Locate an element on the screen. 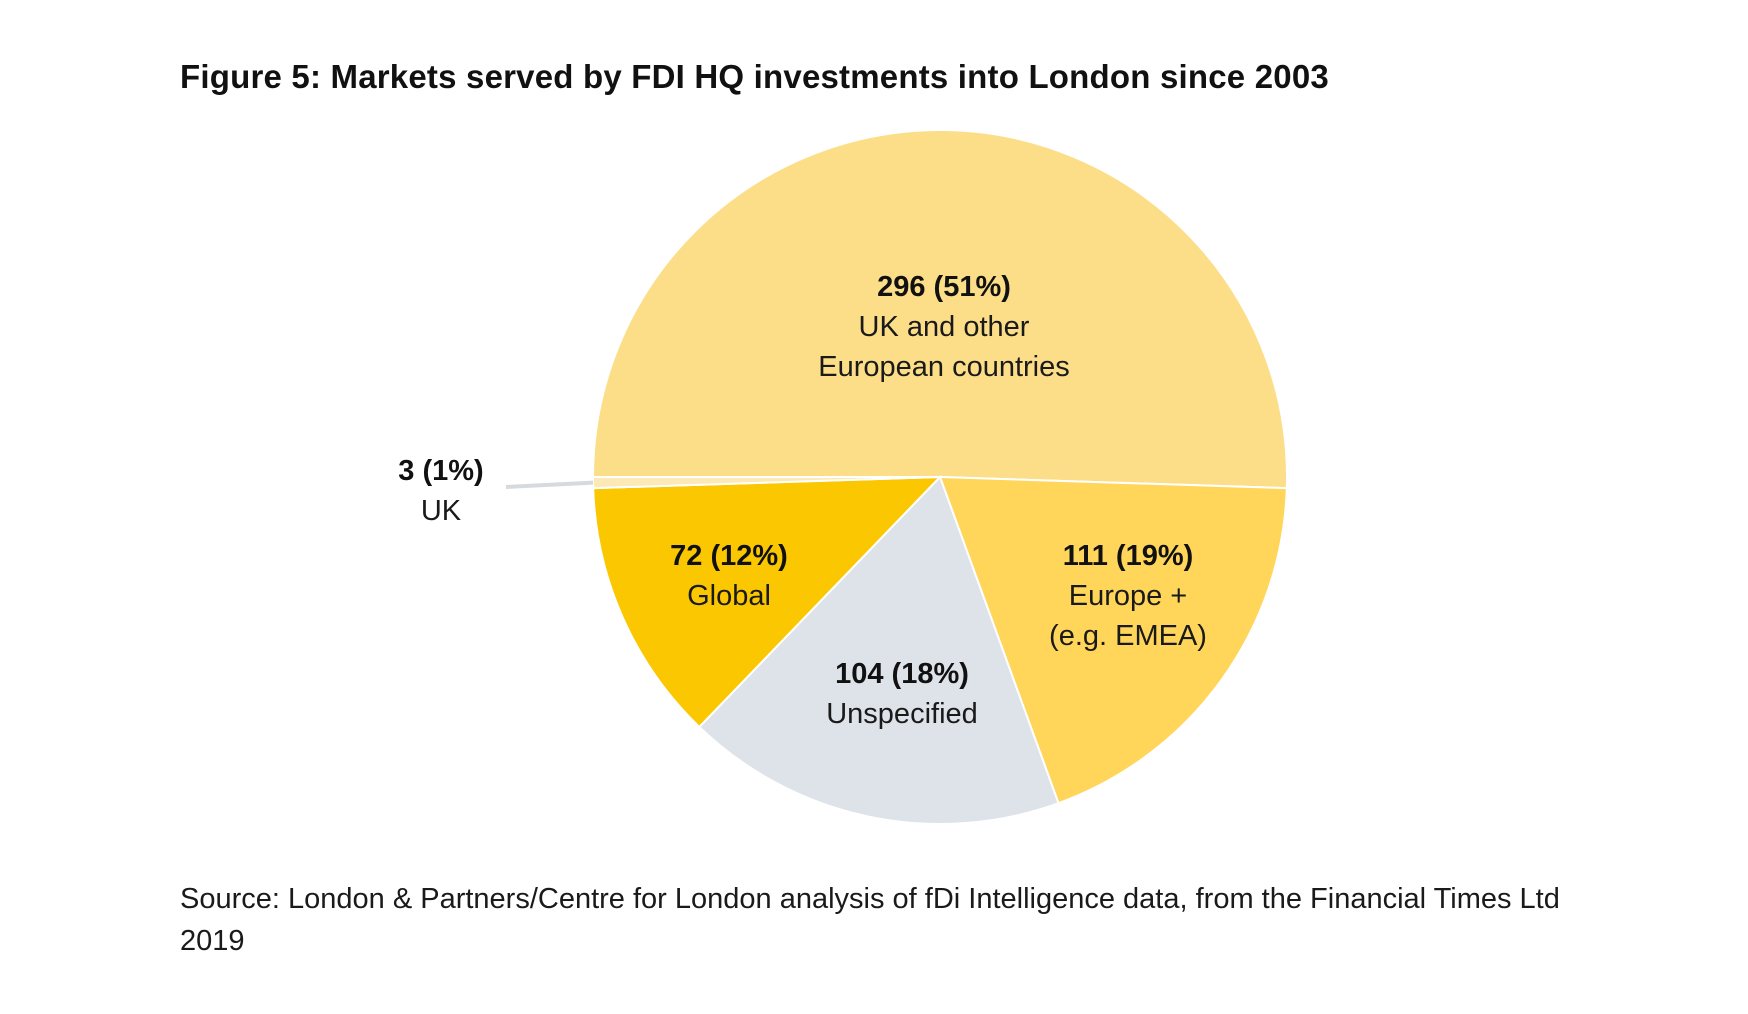 The height and width of the screenshot is (1014, 1748). pie-slice-global is located at coordinates (767, 602).